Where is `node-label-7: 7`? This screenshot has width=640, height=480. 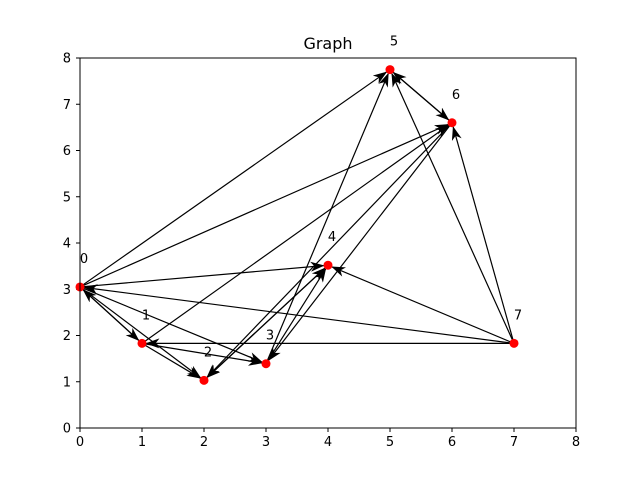 node-label-7: 7 is located at coordinates (518, 315).